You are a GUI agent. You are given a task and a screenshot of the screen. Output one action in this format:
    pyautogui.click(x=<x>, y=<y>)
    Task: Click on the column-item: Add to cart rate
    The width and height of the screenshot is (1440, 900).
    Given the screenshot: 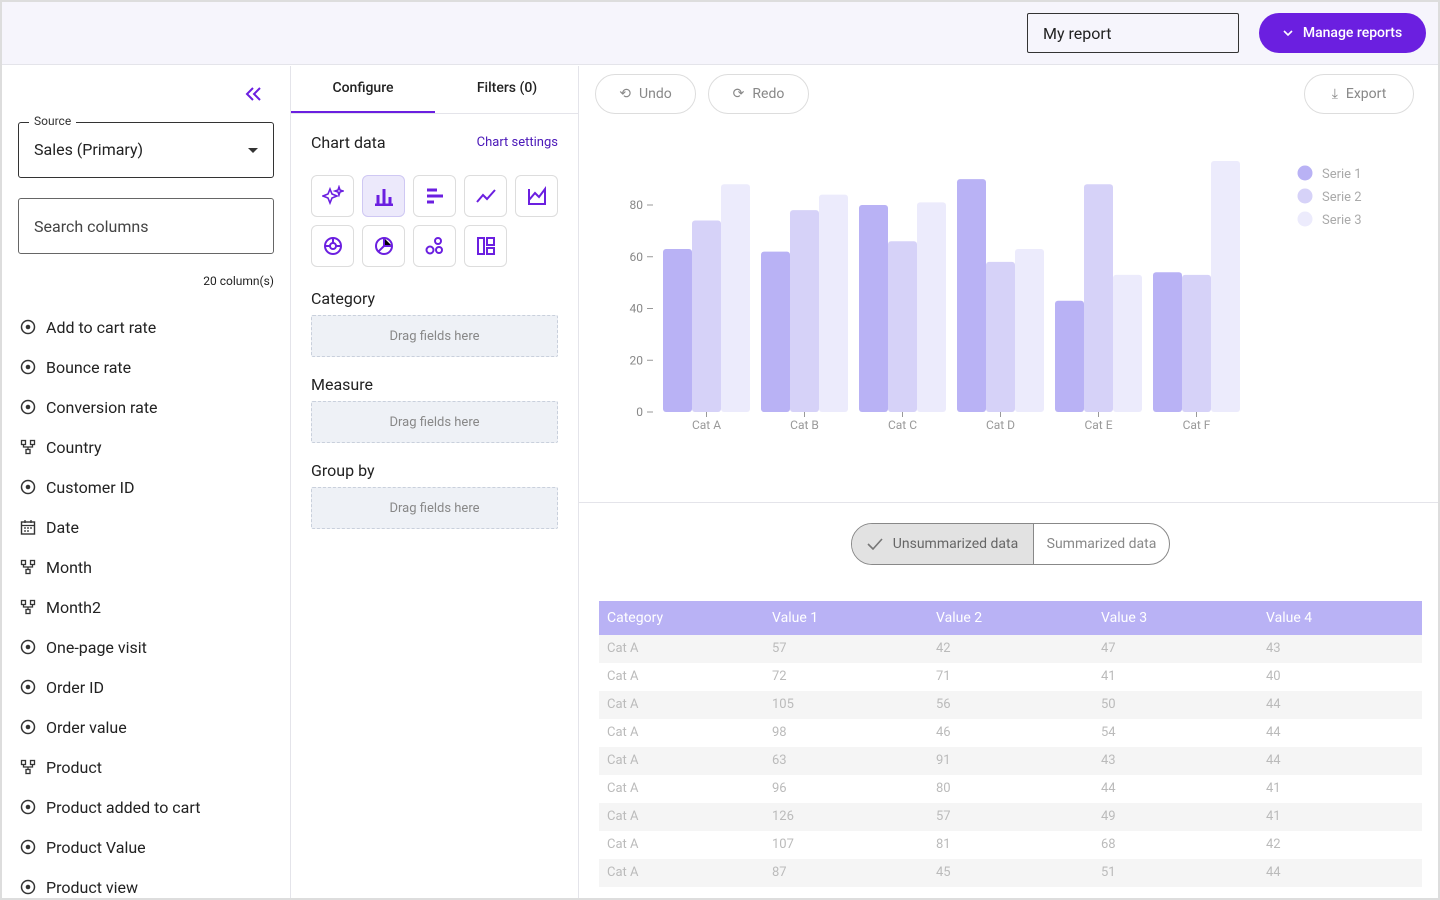 What is the action you would take?
    pyautogui.click(x=88, y=327)
    